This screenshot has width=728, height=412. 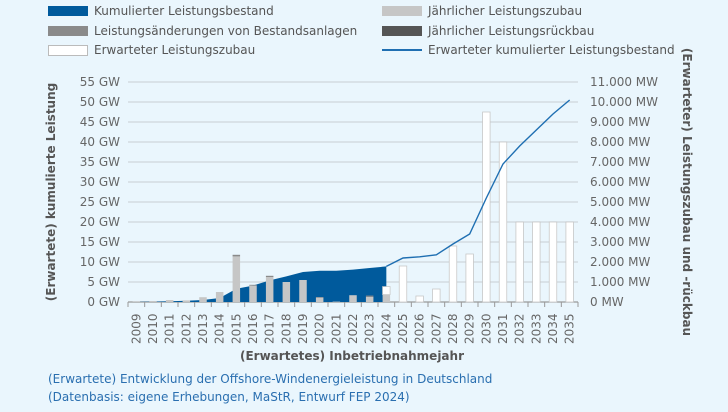 I want to click on x-tick-label: 2027, so click(x=436, y=328).